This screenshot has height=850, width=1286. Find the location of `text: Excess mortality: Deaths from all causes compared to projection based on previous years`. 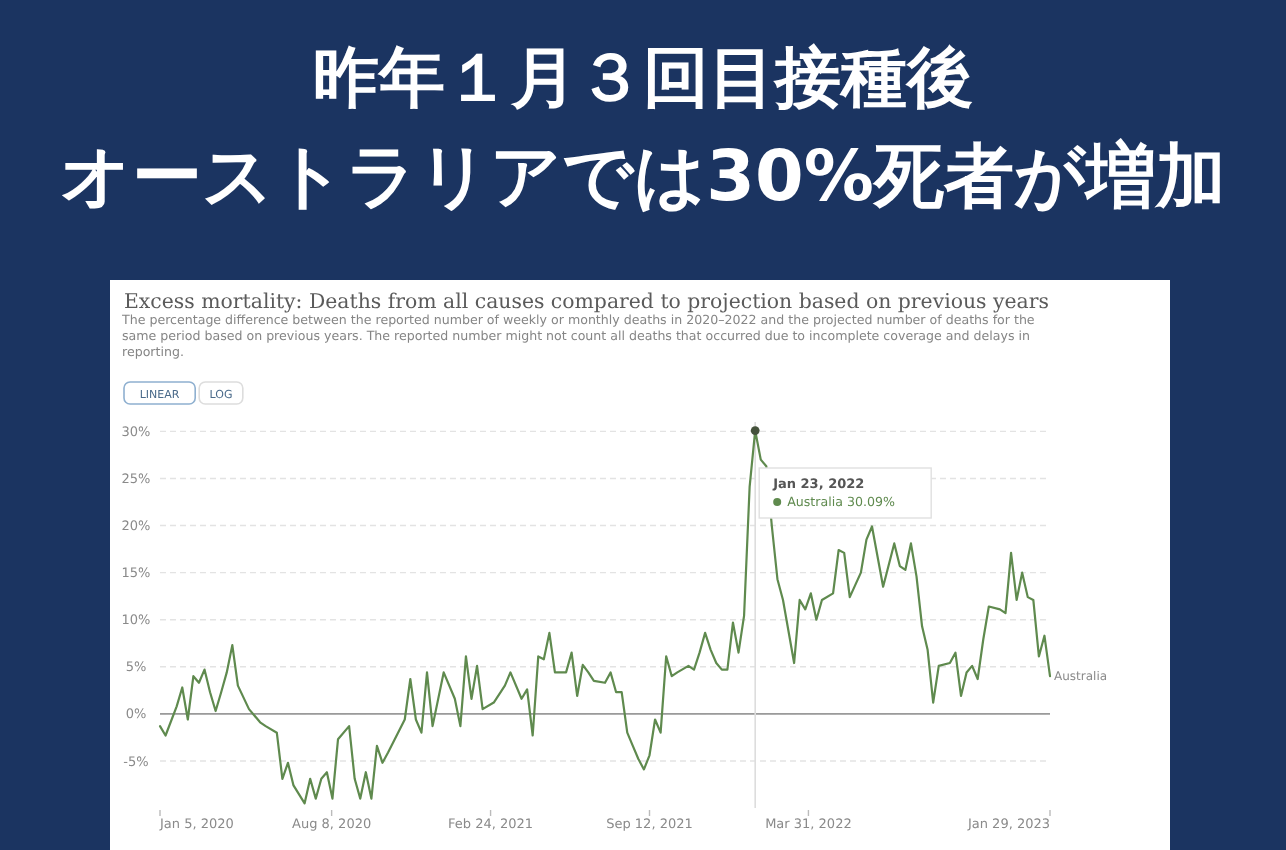

text: Excess mortality: Deaths from all causes compared to projection based on previous years is located at coordinates (586, 303).